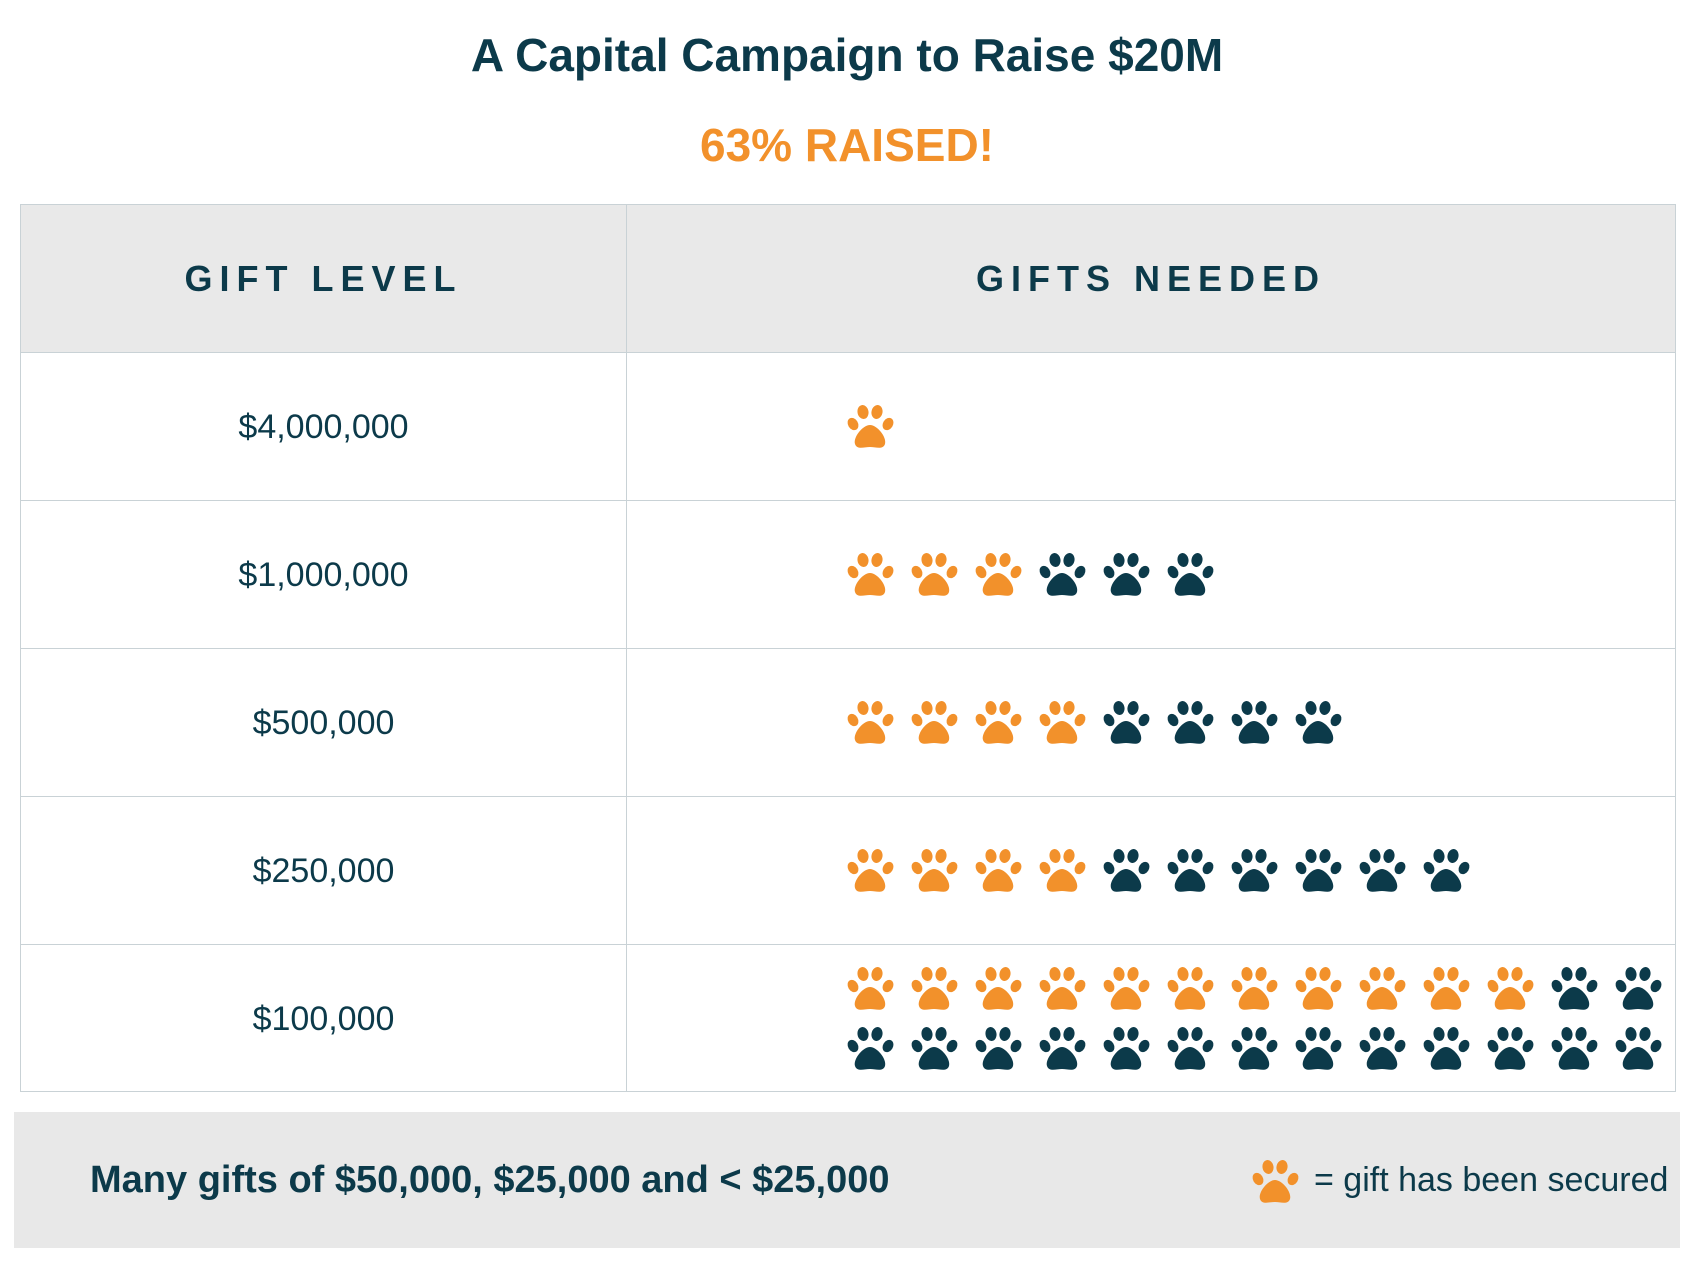 The width and height of the screenshot is (1694, 1264). What do you see at coordinates (847, 145) in the screenshot?
I see `raised-percentage: 63% RAISED!` at bounding box center [847, 145].